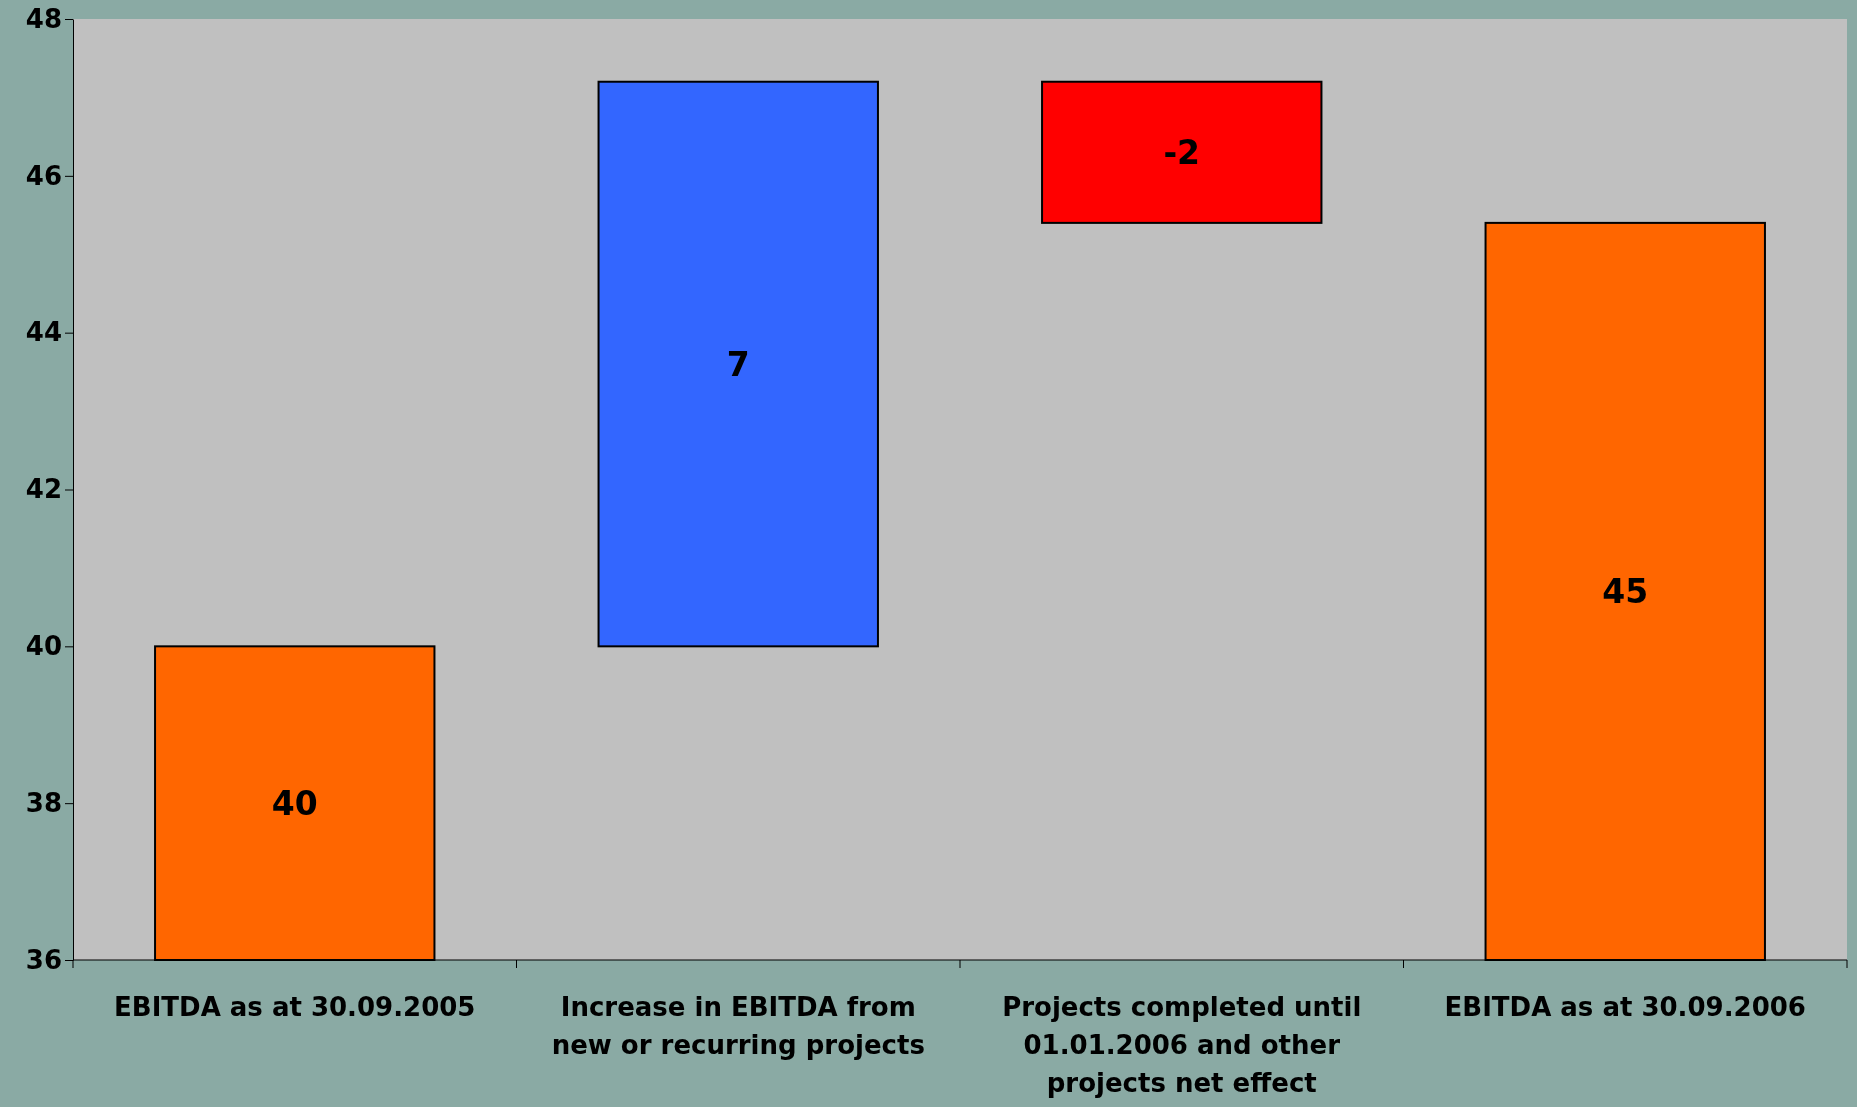  I want to click on y-tick-label: 42, so click(43, 489).